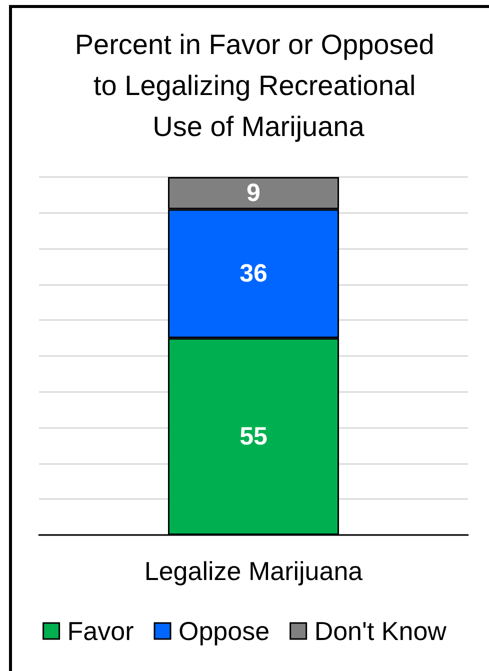  I want to click on data-label: 9, so click(253, 193).